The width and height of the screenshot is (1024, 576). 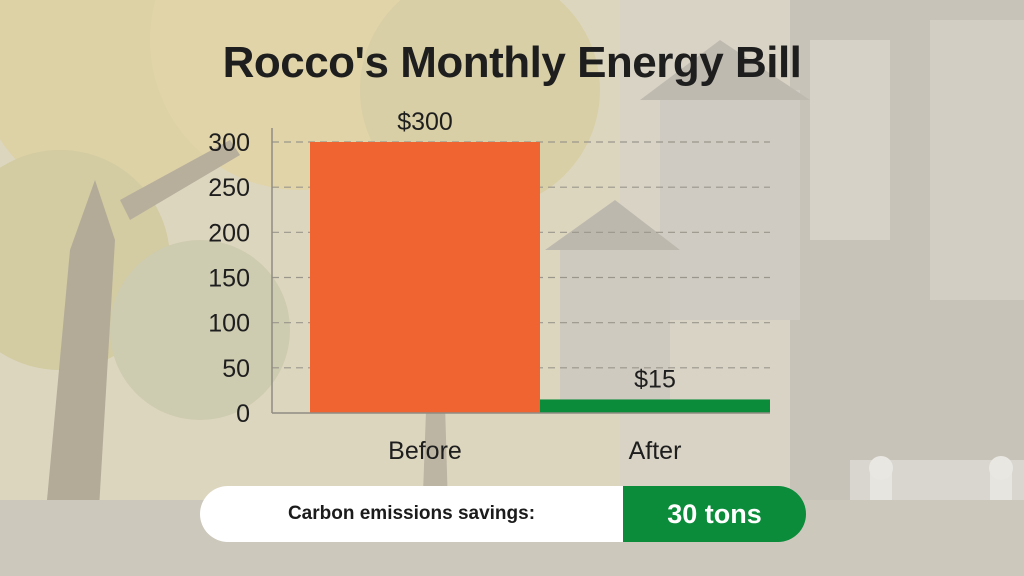 What do you see at coordinates (425, 451) in the screenshot?
I see `x-tick-label: Before` at bounding box center [425, 451].